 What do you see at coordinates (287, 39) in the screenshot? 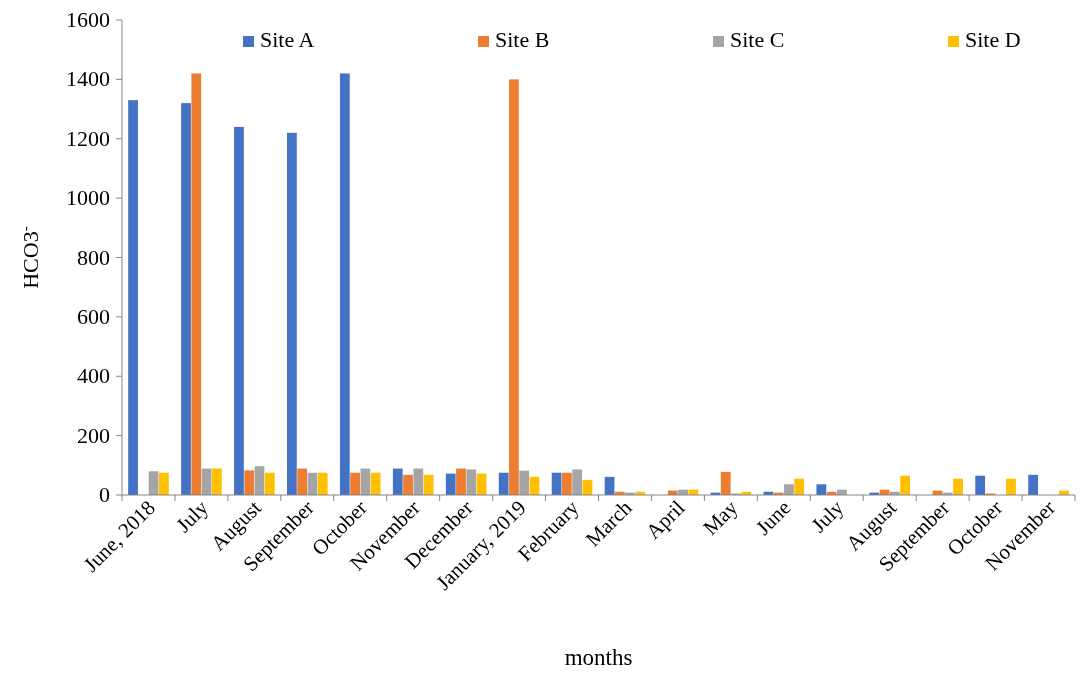
I see `legend-label: Site A` at bounding box center [287, 39].